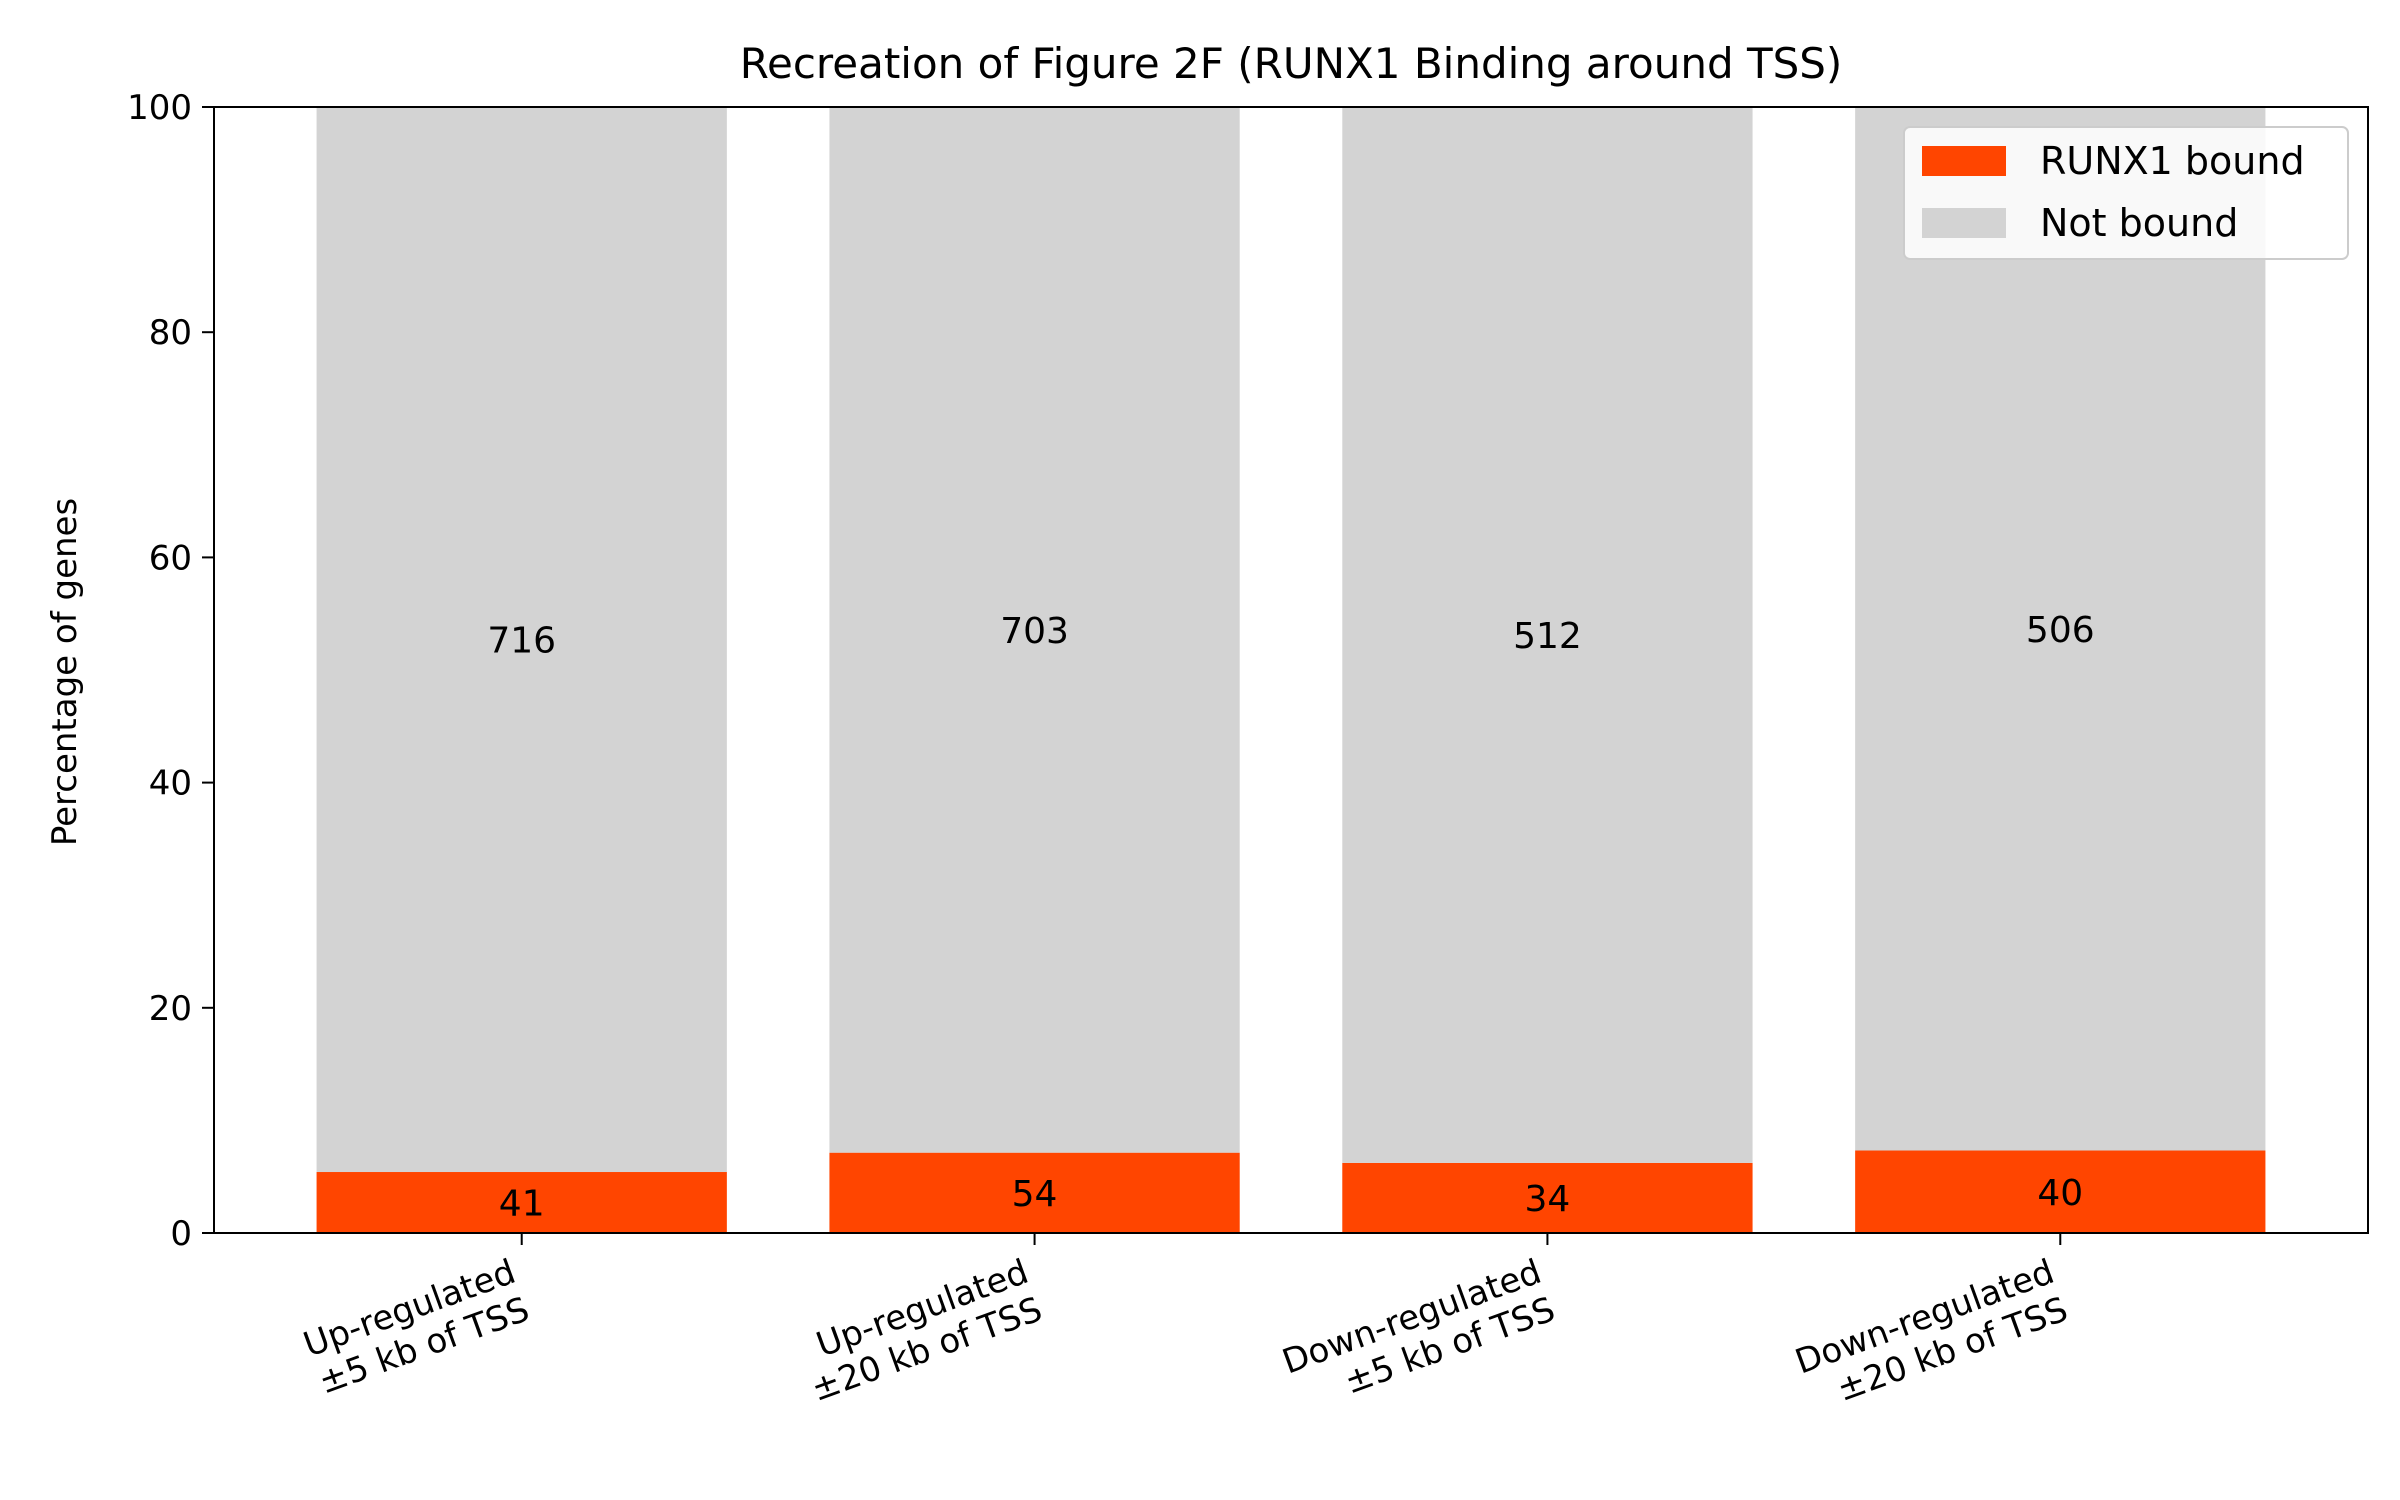 The width and height of the screenshot is (2400, 1500). What do you see at coordinates (416, 1327) in the screenshot?
I see `x-tick-label-1: Up-regulated±5 kb of TSS` at bounding box center [416, 1327].